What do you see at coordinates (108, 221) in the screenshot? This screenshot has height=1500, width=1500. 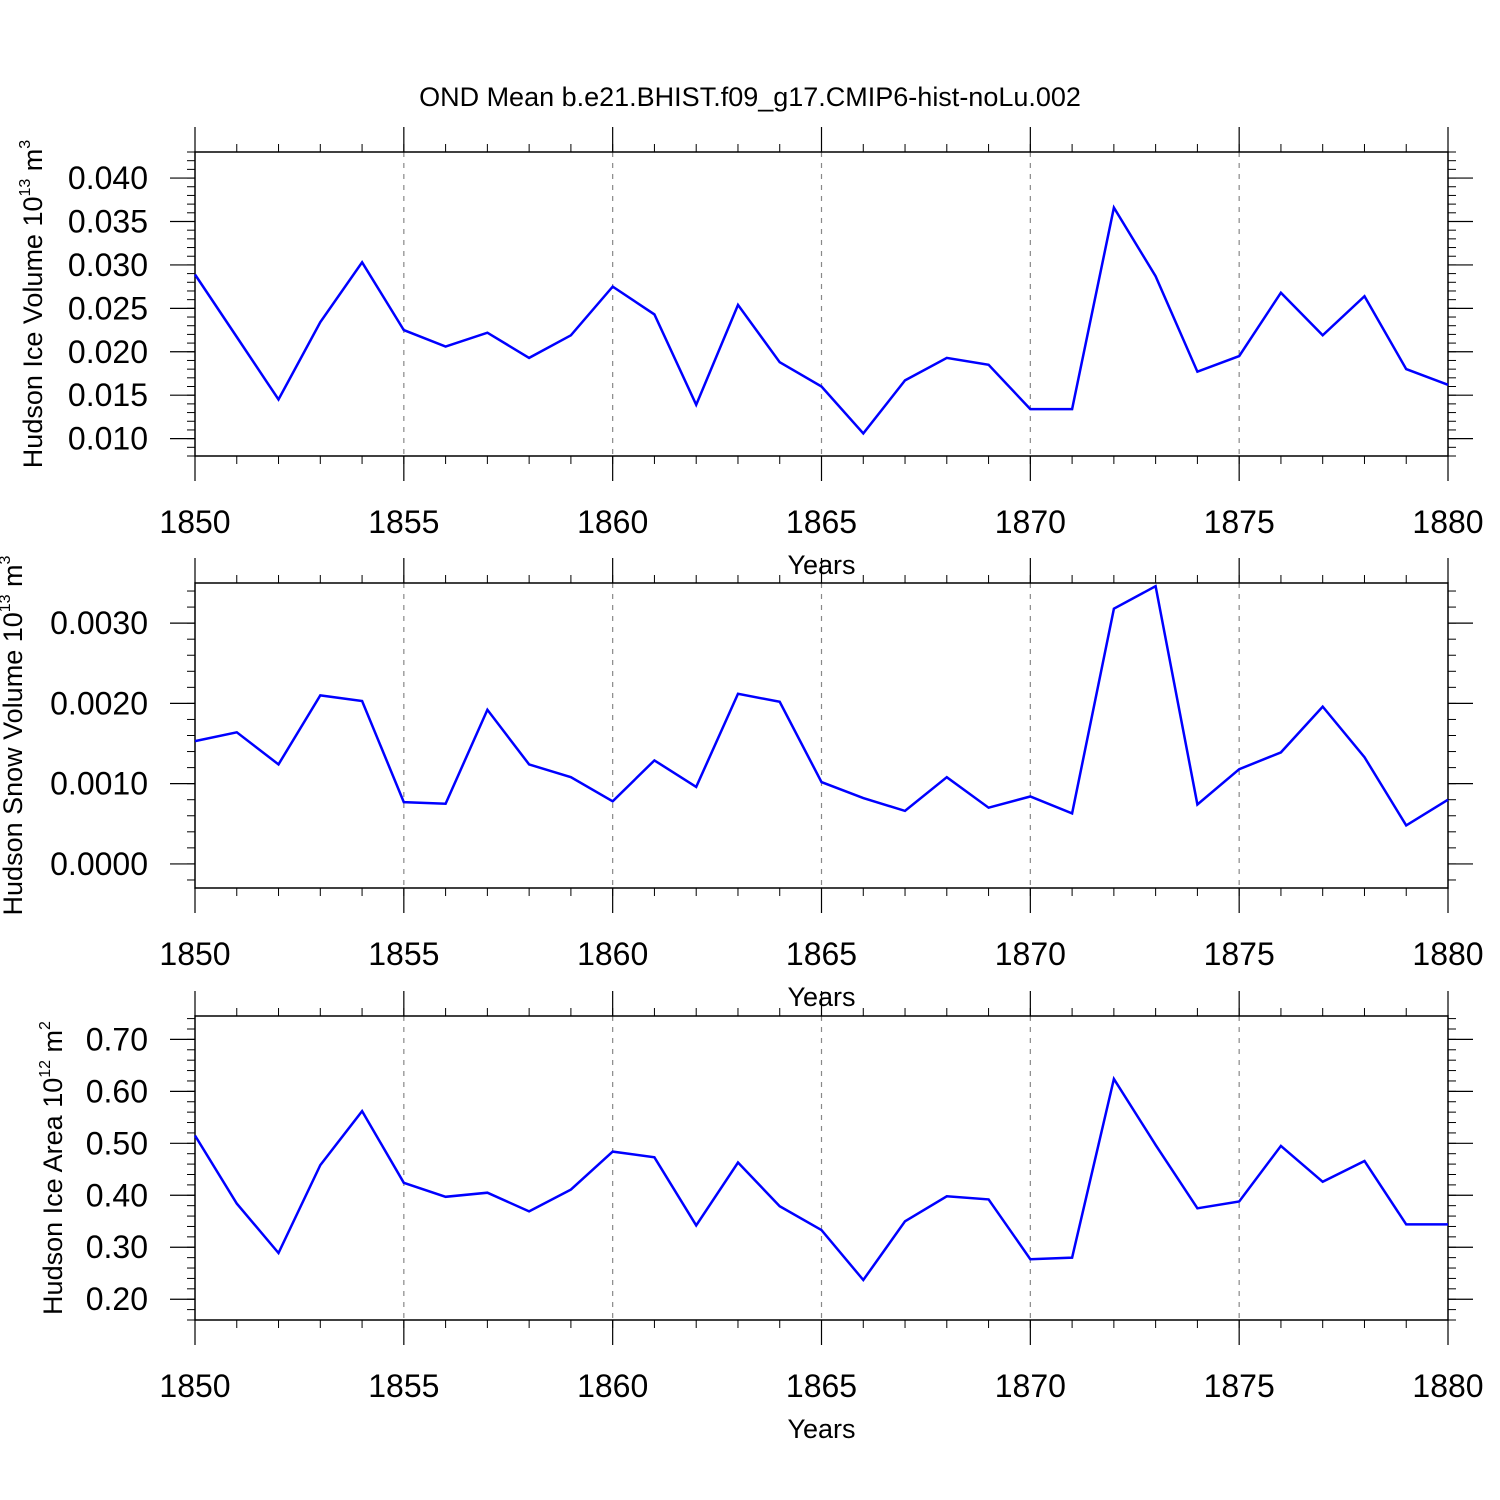 I see `y-tick-label: 0.035` at bounding box center [108, 221].